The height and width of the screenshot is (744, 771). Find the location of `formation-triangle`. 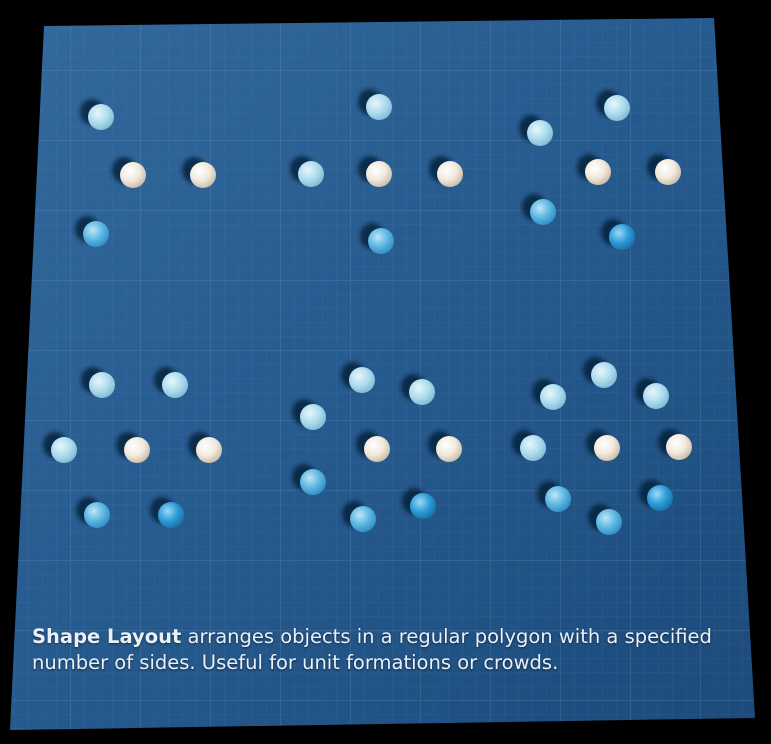

formation-triangle is located at coordinates (145, 173).